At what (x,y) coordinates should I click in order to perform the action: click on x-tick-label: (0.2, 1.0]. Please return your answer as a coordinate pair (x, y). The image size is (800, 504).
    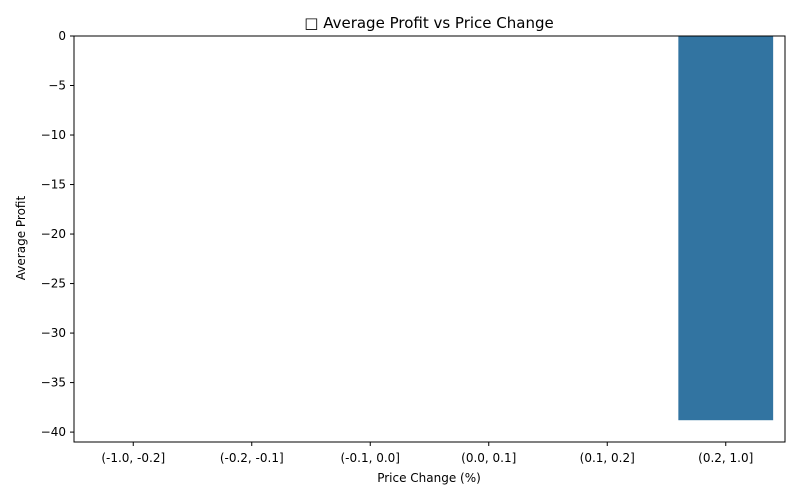
    Looking at the image, I should click on (725, 458).